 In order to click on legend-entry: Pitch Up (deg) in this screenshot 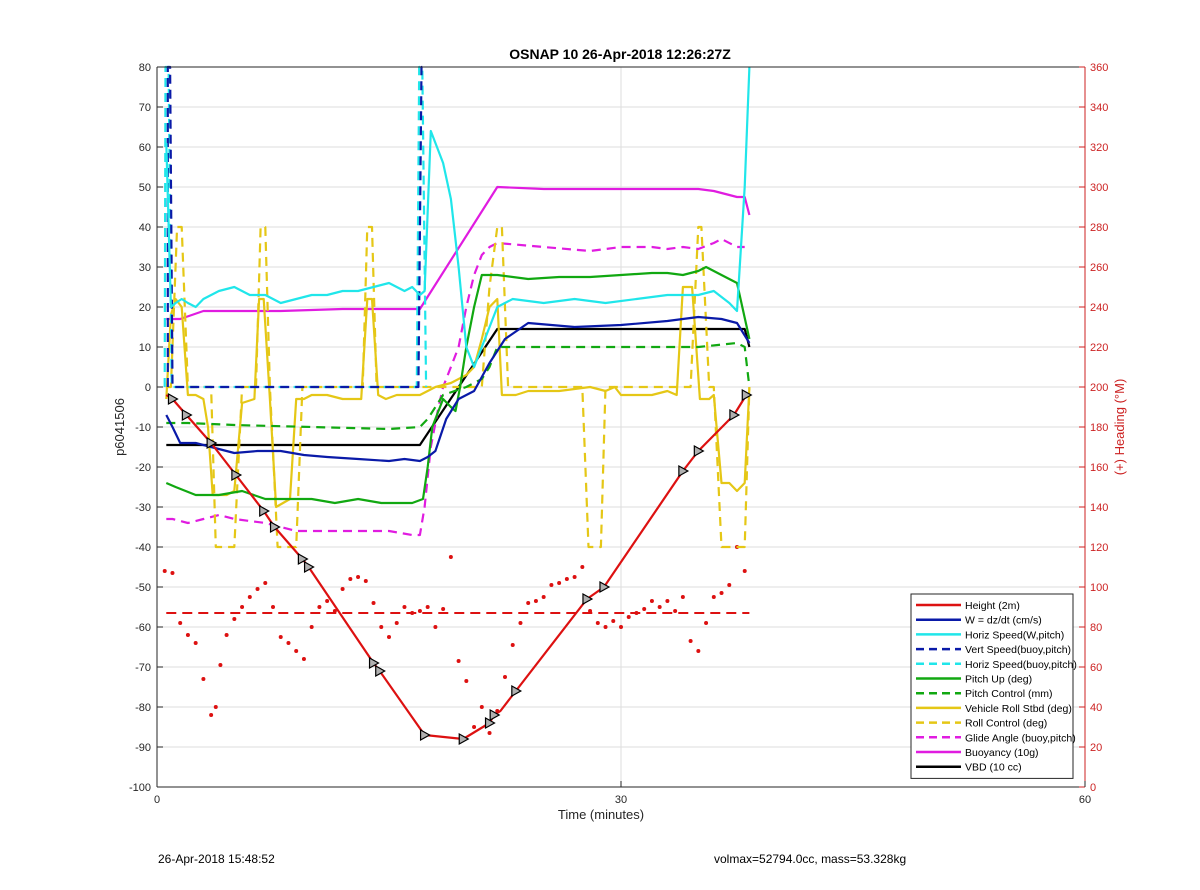, I will do `click(998, 680)`.